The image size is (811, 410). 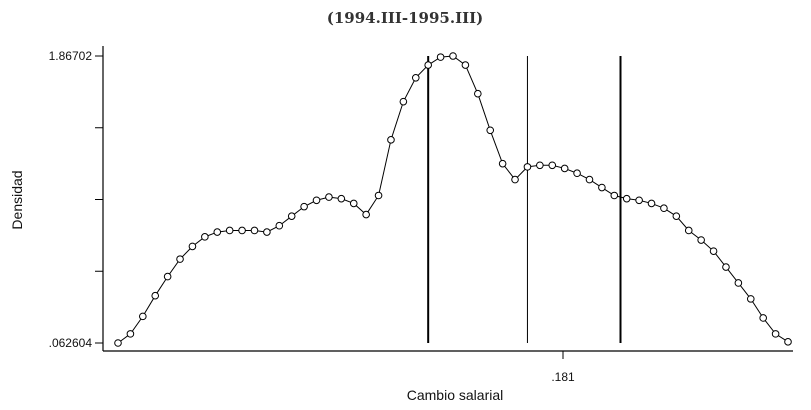 What do you see at coordinates (71, 56) in the screenshot?
I see `y-tick-label-max: 1.86702` at bounding box center [71, 56].